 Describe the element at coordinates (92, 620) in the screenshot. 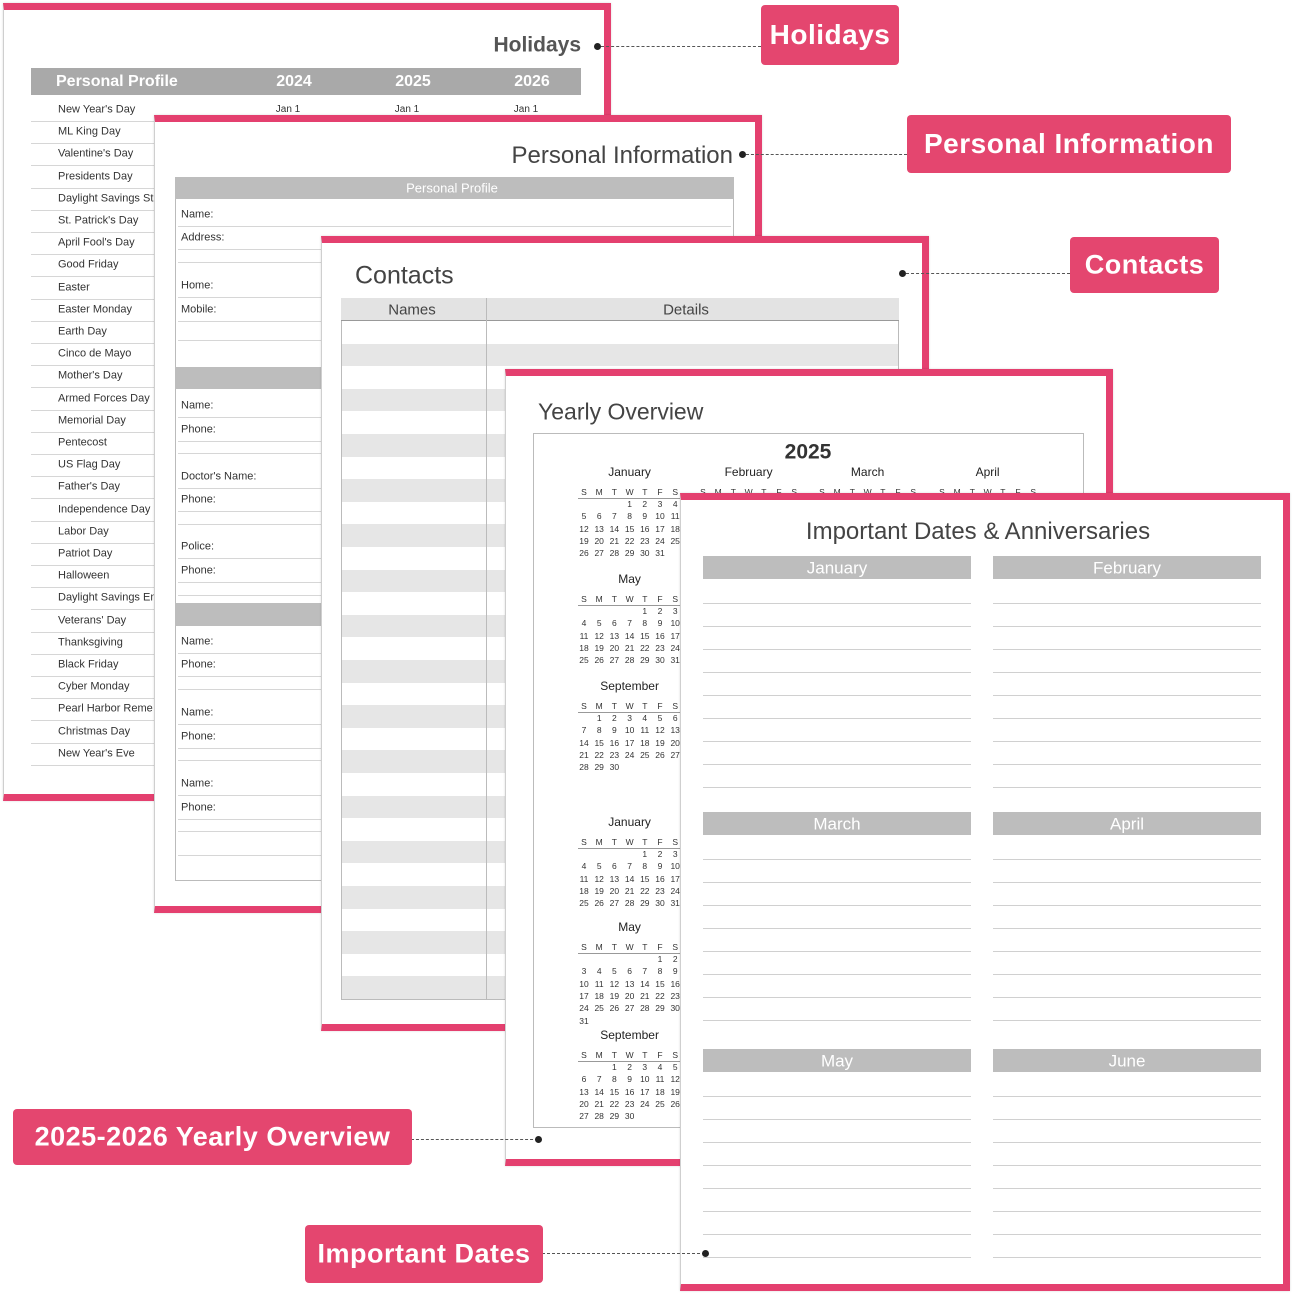

I see `holiday-name: Veterans' Day` at that location.